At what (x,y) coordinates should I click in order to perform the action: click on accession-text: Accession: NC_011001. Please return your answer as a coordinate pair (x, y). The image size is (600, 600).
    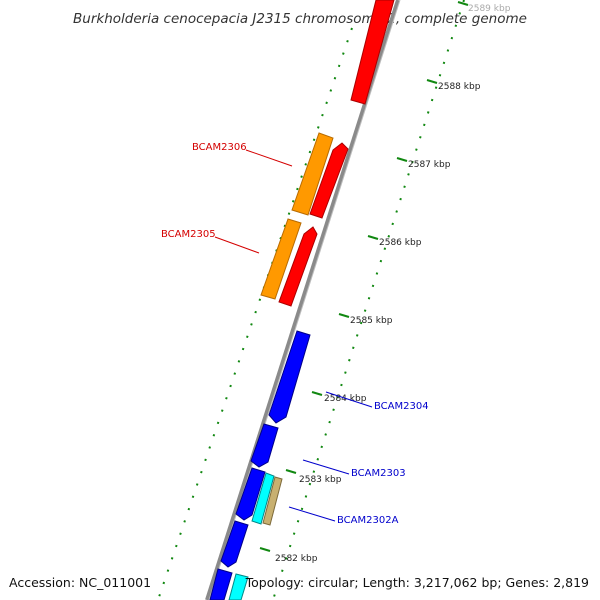
    Looking at the image, I should click on (80, 582).